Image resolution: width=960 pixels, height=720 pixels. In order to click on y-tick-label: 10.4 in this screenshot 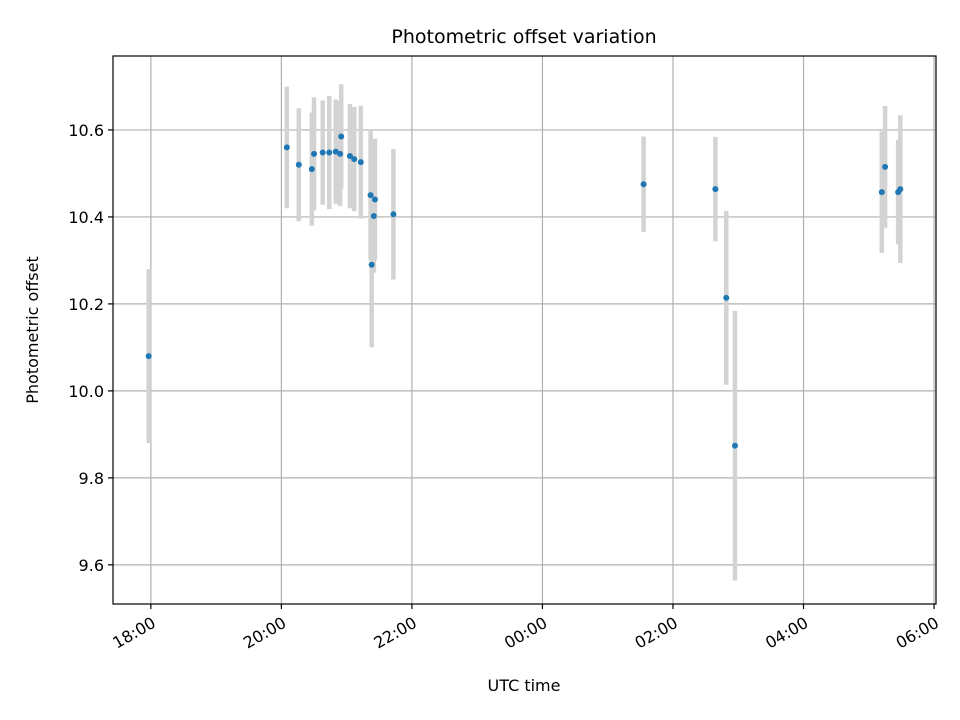, I will do `click(86, 217)`.